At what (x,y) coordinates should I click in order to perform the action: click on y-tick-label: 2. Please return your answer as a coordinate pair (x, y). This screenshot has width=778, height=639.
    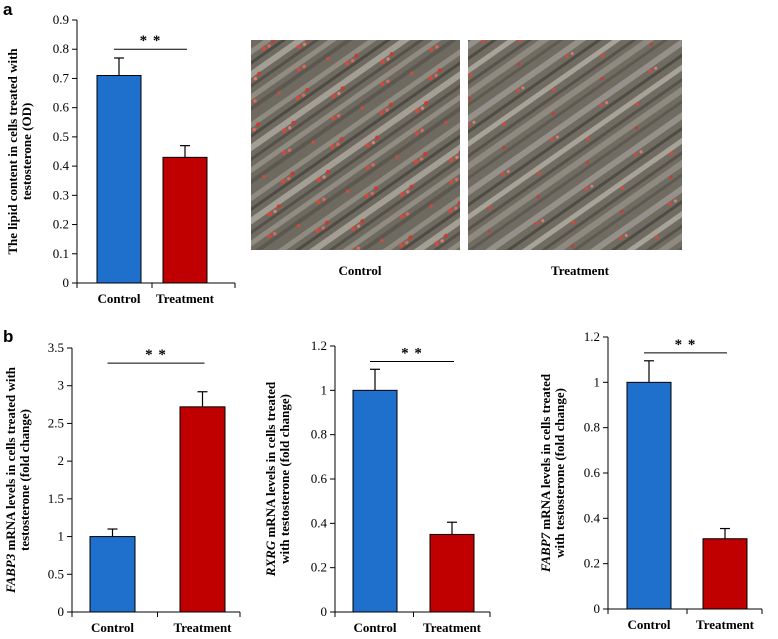
    Looking at the image, I should click on (61, 460).